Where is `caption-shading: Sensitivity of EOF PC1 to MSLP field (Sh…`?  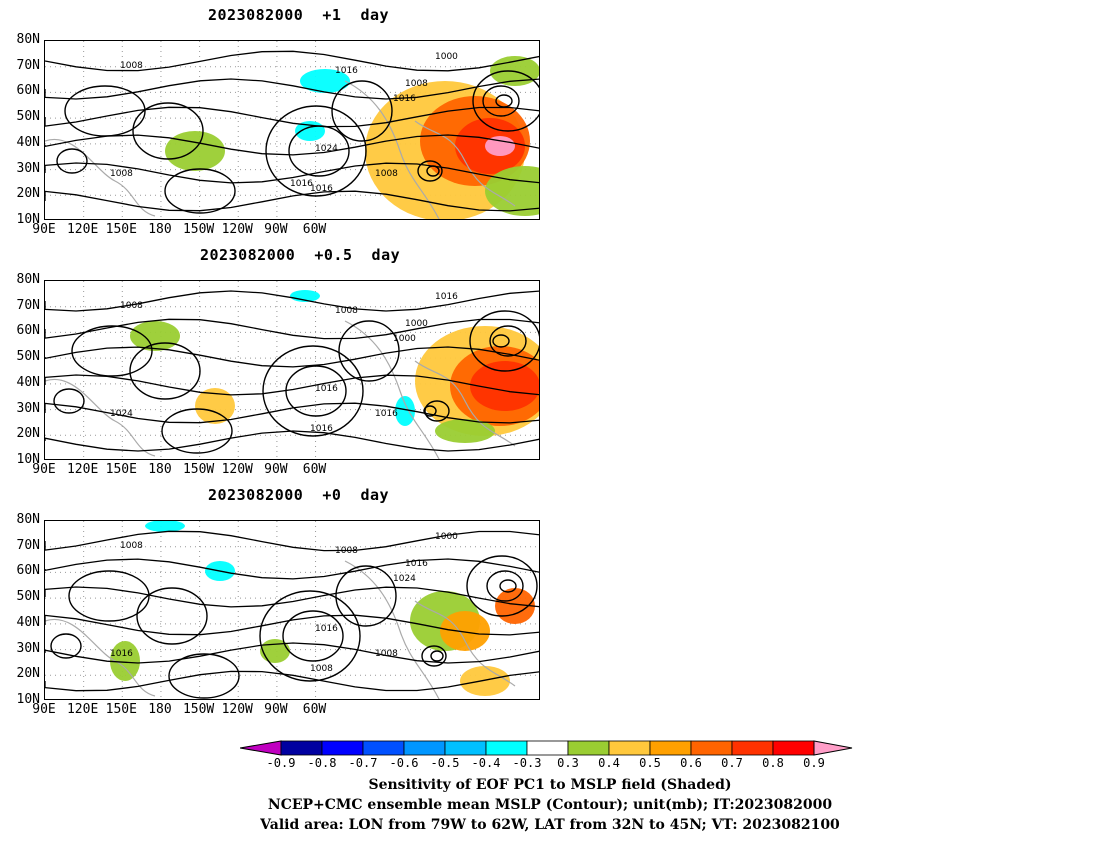
caption-shading: Sensitivity of EOF PC1 to MSLP field (Sh… is located at coordinates (550, 785).